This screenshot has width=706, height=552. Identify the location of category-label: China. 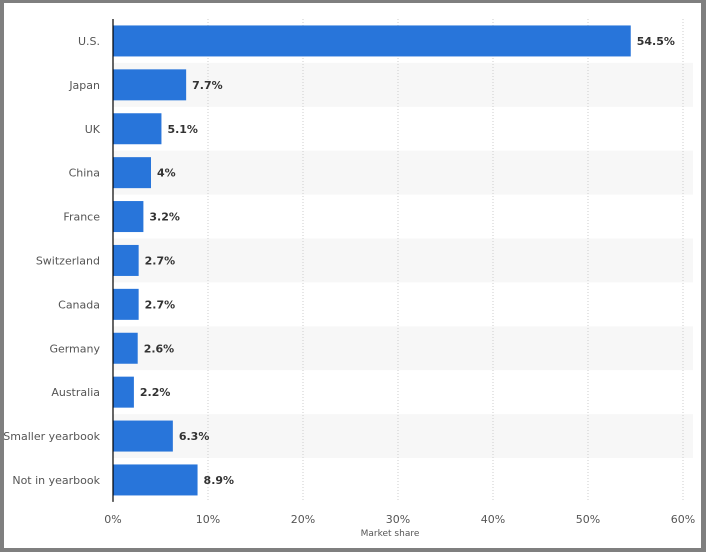
(84, 173).